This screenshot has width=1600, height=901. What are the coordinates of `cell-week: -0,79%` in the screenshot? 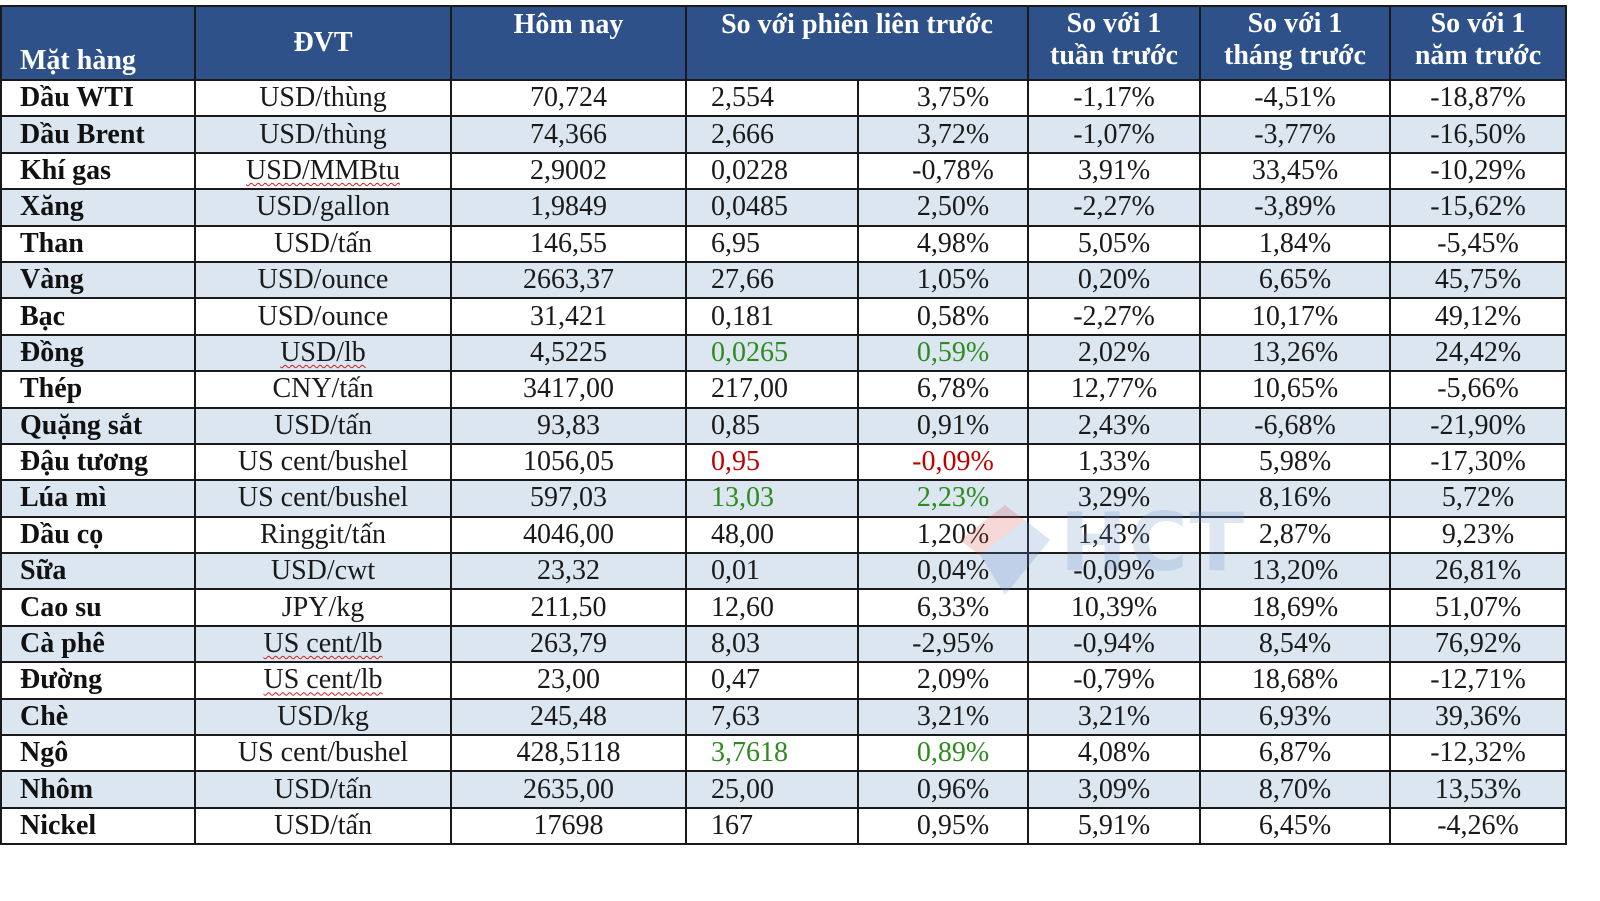 It's located at (1114, 680).